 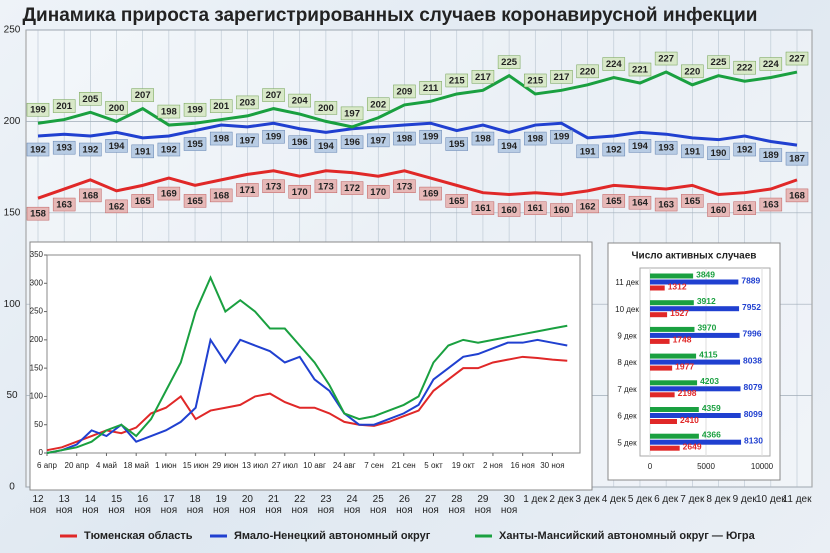 What do you see at coordinates (136, 465) in the screenshot?
I see `x-tick-label: 18 май` at bounding box center [136, 465].